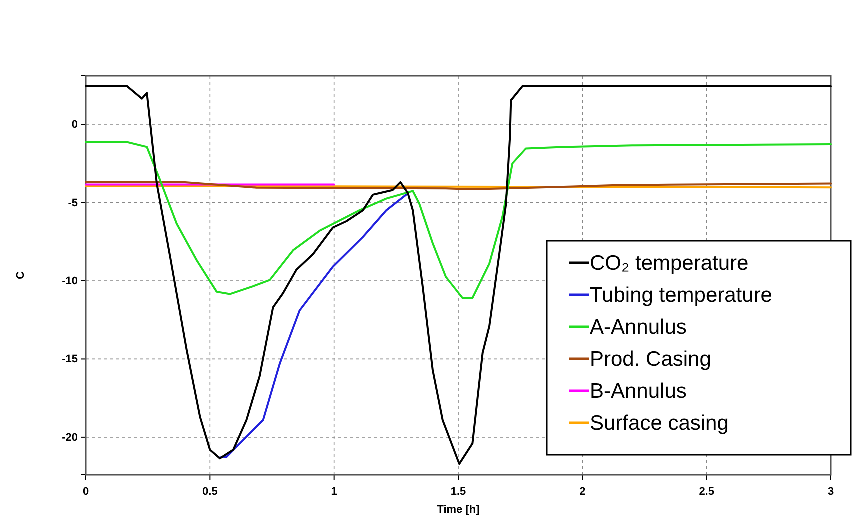 The height and width of the screenshot is (521, 855). I want to click on legend-label: Tubing temperature, so click(681, 295).